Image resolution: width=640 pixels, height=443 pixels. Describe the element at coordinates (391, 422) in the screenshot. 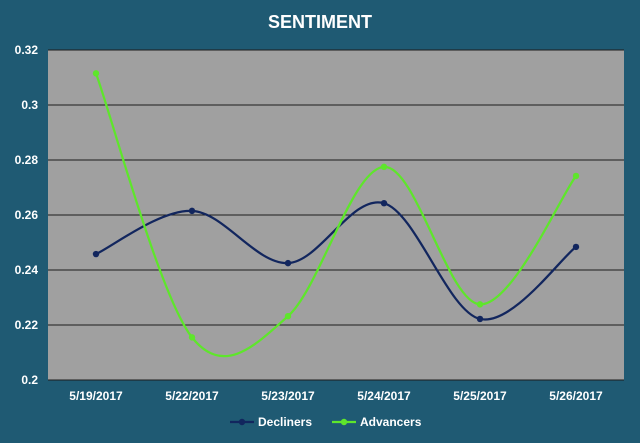

I see `legend-label: Advancers` at that location.